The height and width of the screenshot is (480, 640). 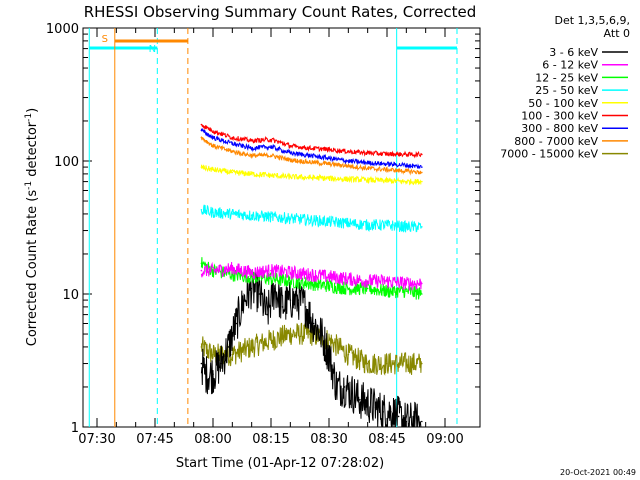 What do you see at coordinates (105, 39) in the screenshot?
I see `saa-label: S` at bounding box center [105, 39].